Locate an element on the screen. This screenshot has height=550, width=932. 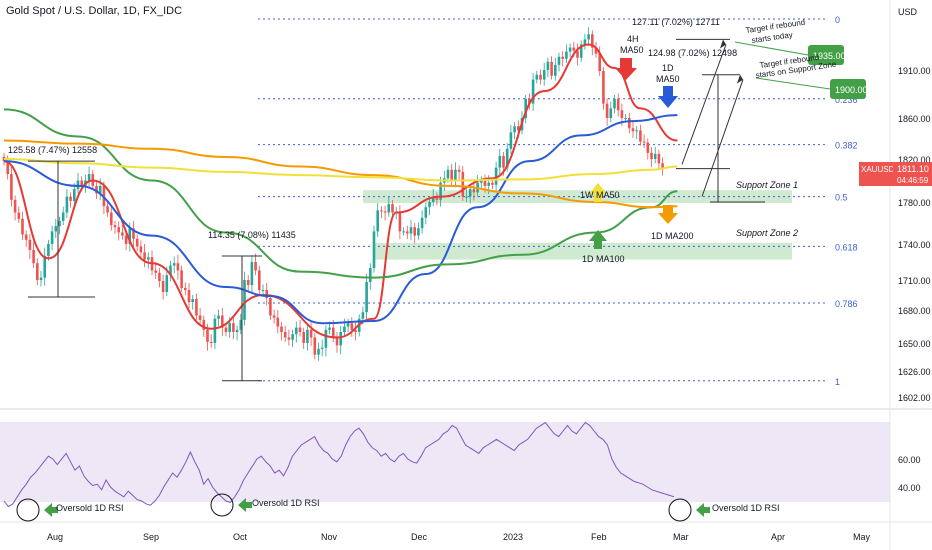
target-1900-badge is located at coordinates (848, 89).